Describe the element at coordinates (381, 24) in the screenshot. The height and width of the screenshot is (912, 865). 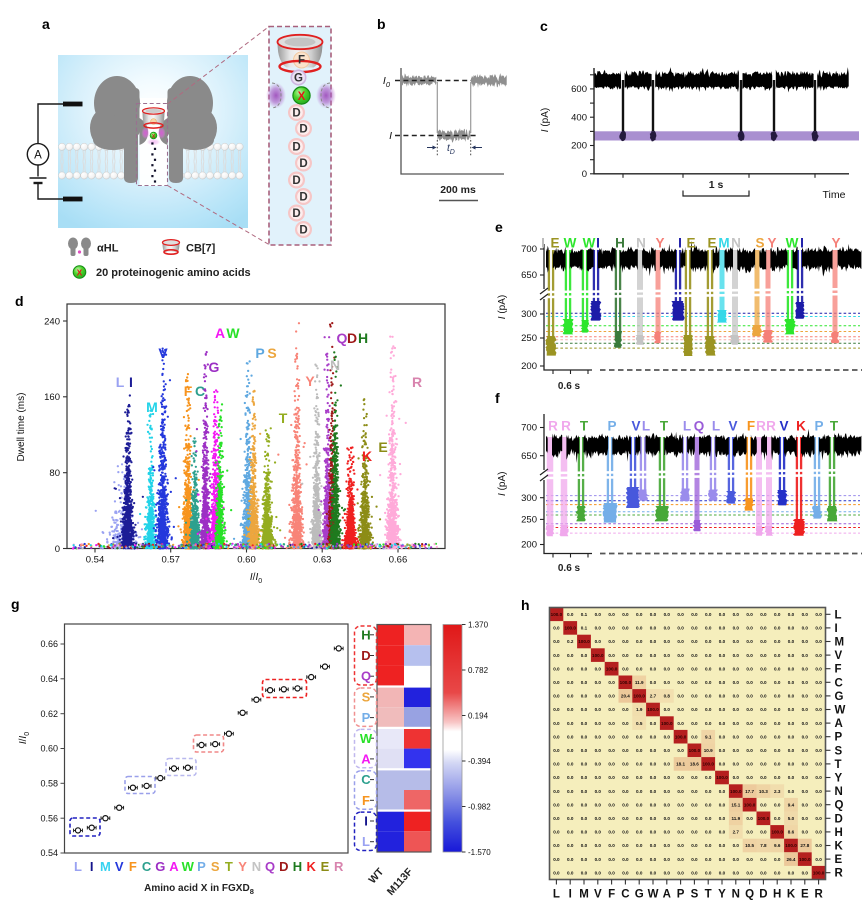
I see `svg-text: b` at that location.